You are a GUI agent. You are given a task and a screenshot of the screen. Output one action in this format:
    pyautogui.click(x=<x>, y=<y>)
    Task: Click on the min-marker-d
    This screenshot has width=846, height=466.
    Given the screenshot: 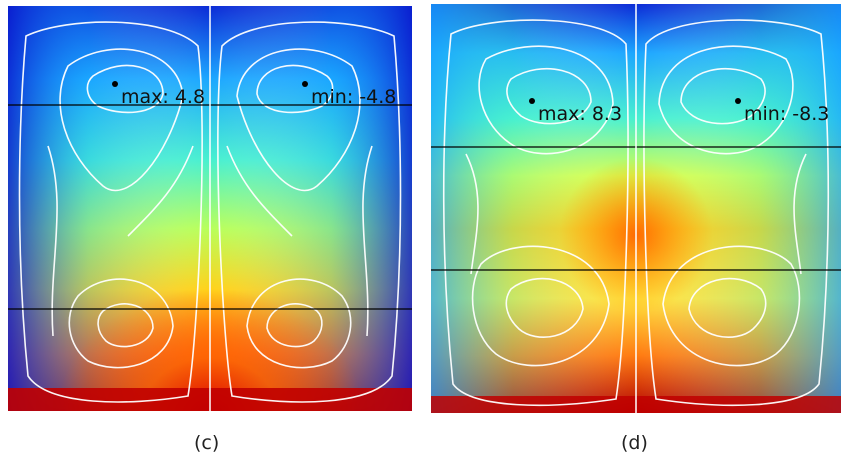 What is the action you would take?
    pyautogui.click(x=738, y=101)
    